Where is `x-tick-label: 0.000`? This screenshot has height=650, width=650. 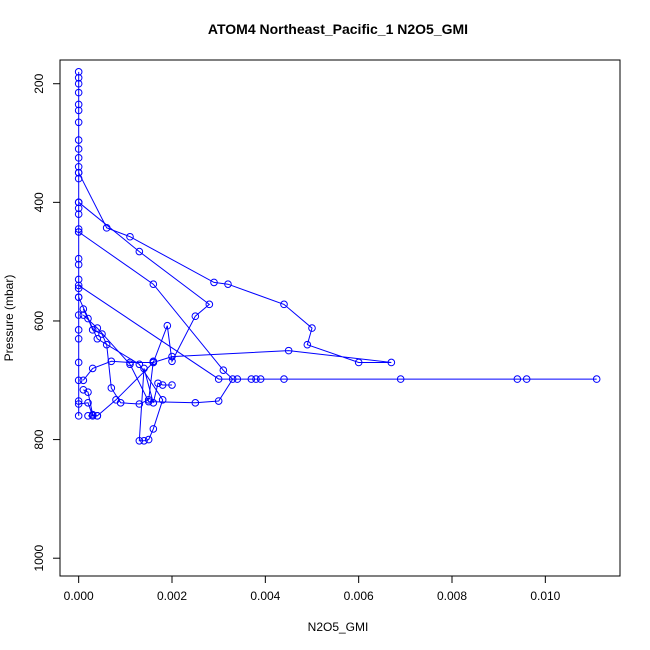
x-tick-label: 0.000 is located at coordinates (79, 596).